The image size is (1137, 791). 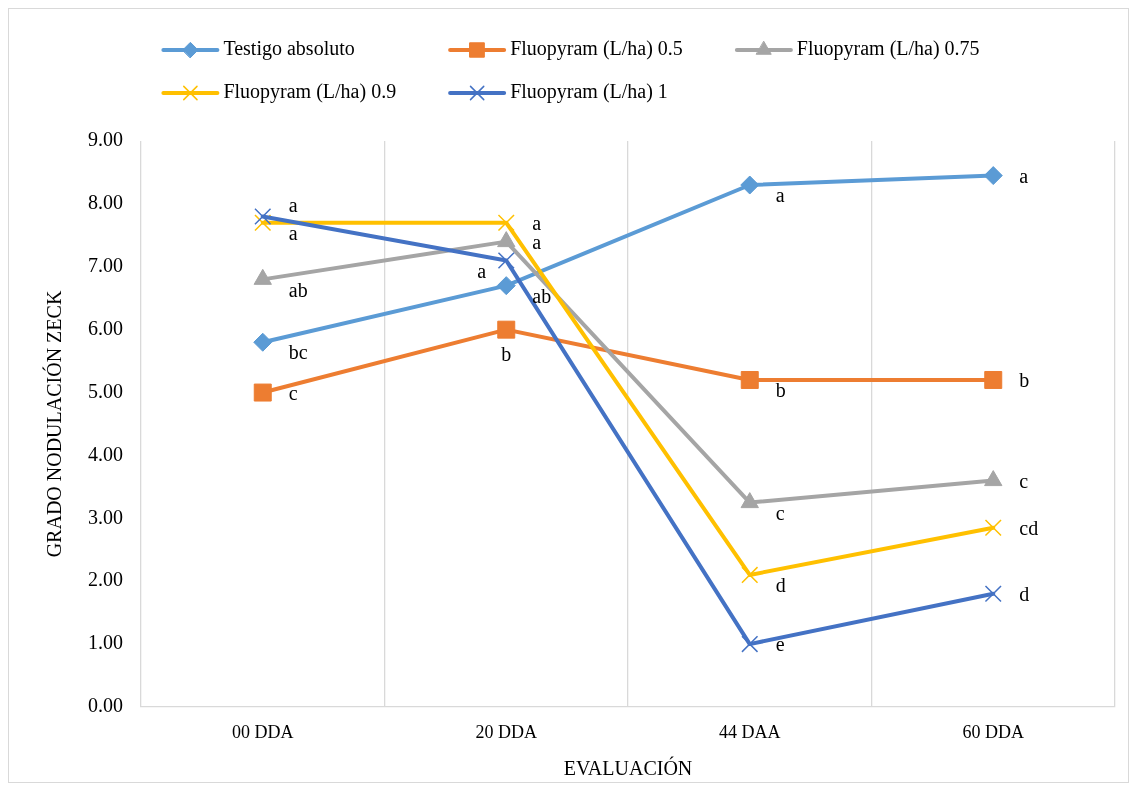 What do you see at coordinates (506, 731) in the screenshot?
I see `x-tick-label: 20 DDA` at bounding box center [506, 731].